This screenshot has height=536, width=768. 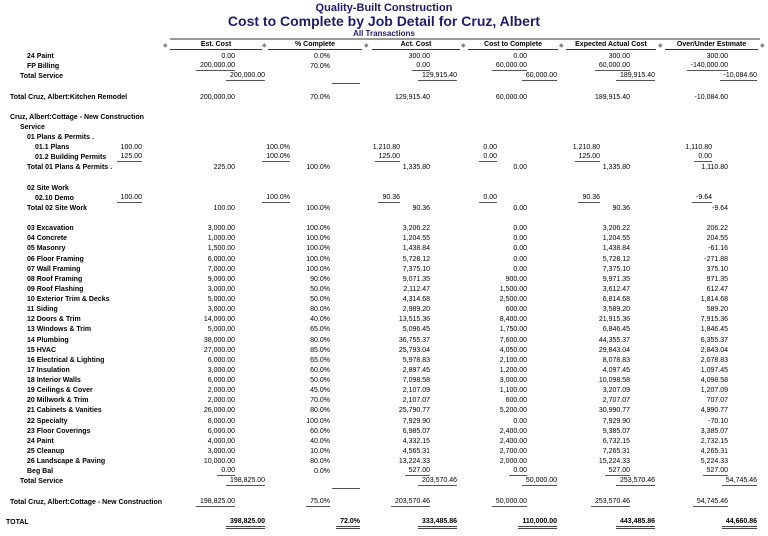 What do you see at coordinates (58, 401) in the screenshot?
I see `row-label: 20 Millwork & Trim` at bounding box center [58, 401].